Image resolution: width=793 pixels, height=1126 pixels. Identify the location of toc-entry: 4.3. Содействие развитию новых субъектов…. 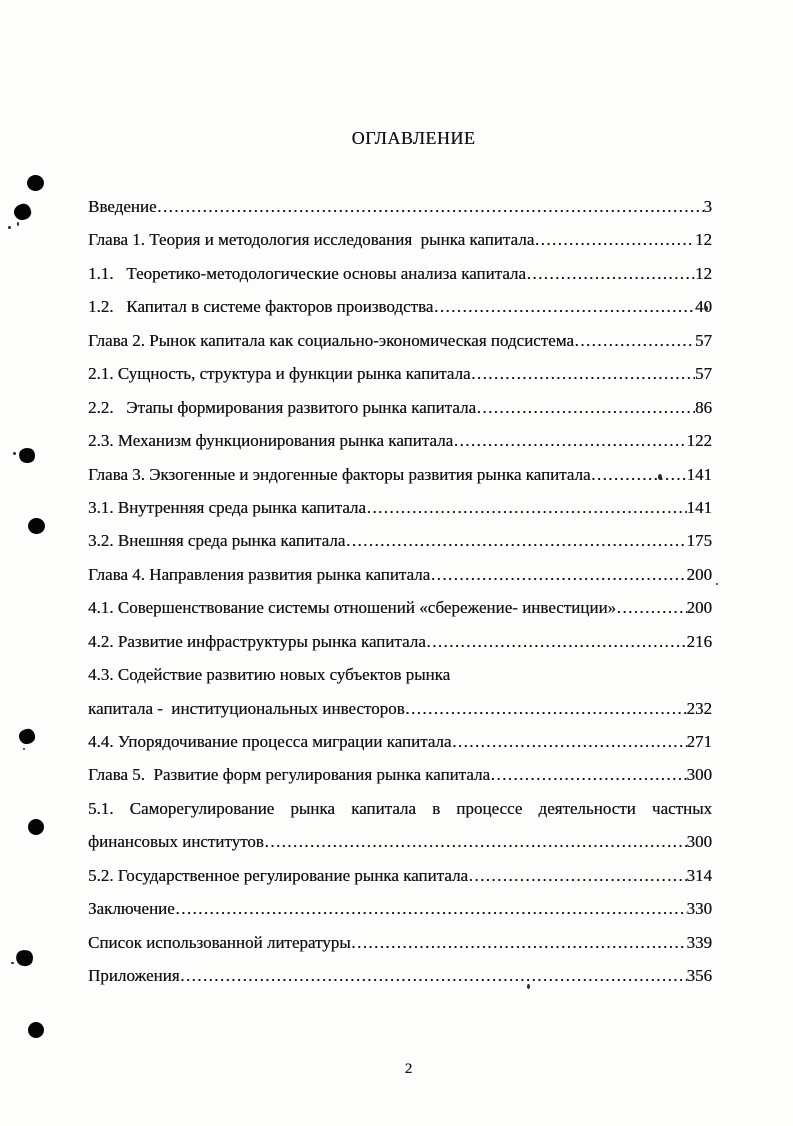
(400, 674).